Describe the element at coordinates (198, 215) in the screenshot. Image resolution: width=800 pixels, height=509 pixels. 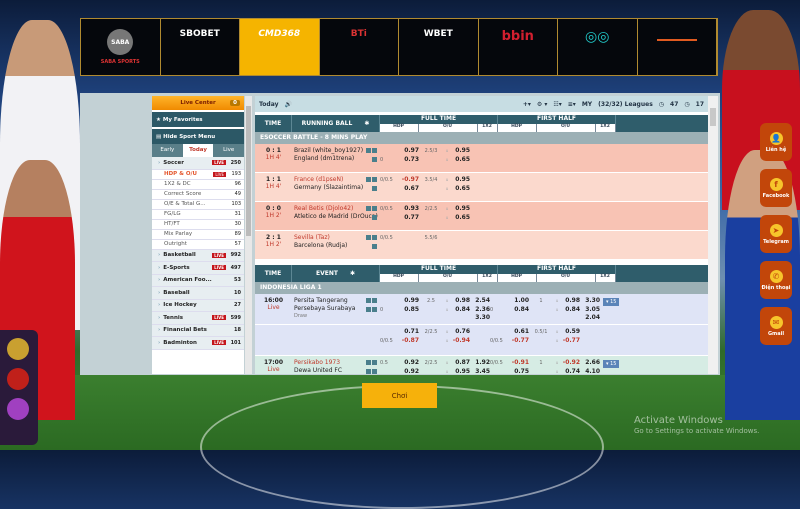
I see `sidebar-item: FG/LG 31` at that location.